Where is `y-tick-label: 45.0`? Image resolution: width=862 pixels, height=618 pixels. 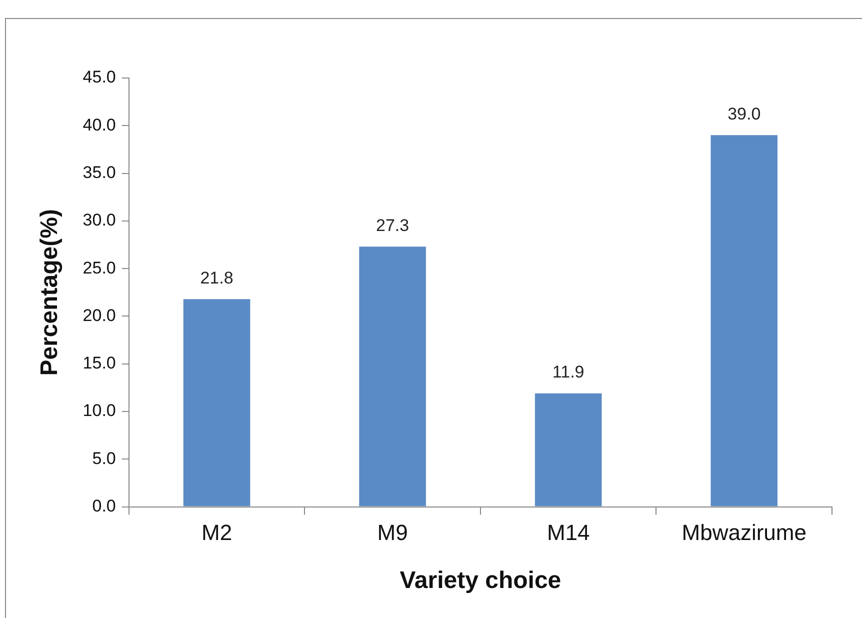 y-tick-label: 45.0 is located at coordinates (99, 77).